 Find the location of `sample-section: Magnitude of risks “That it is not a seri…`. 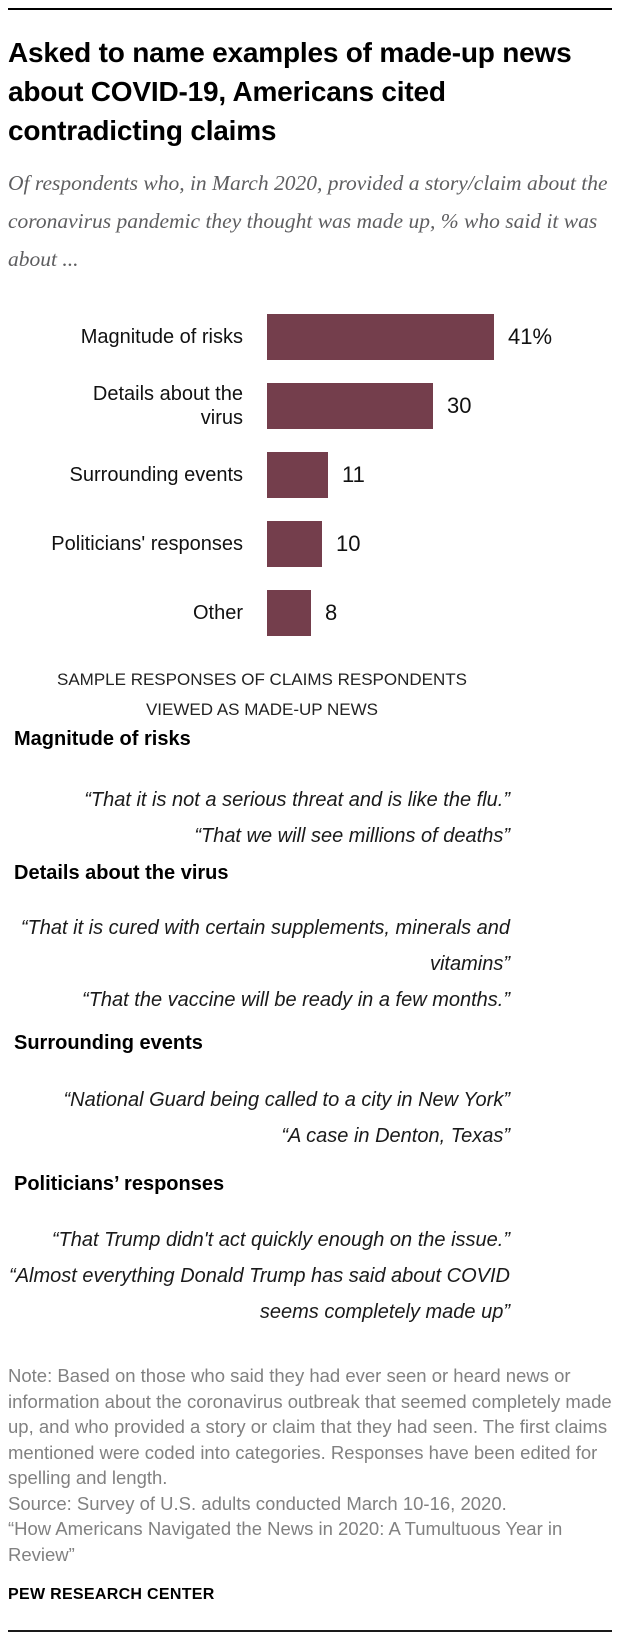

sample-section: Magnitude of risks “That it is not a seri… is located at coordinates (310, 789).